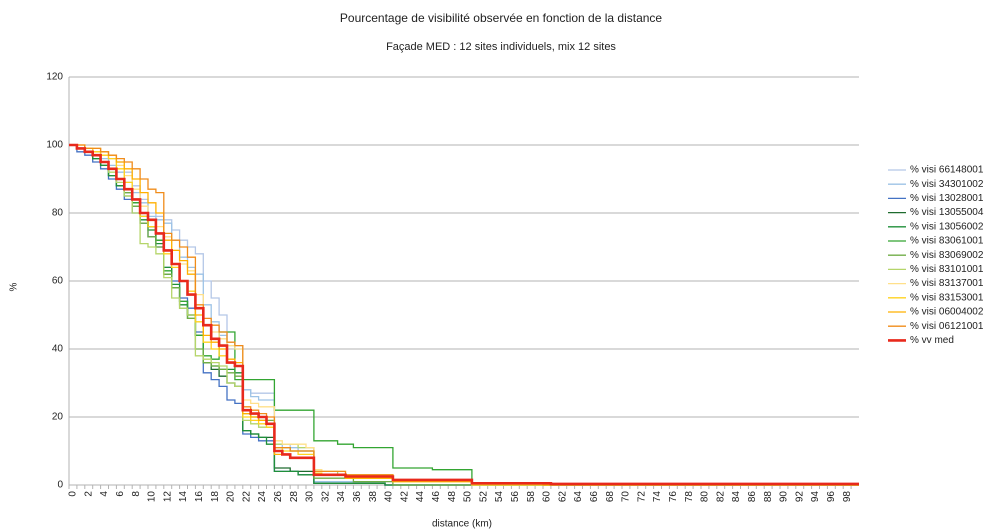 This screenshot has width=1005, height=532. Describe the element at coordinates (752, 497) in the screenshot. I see `x-tick-label: 86` at that location.